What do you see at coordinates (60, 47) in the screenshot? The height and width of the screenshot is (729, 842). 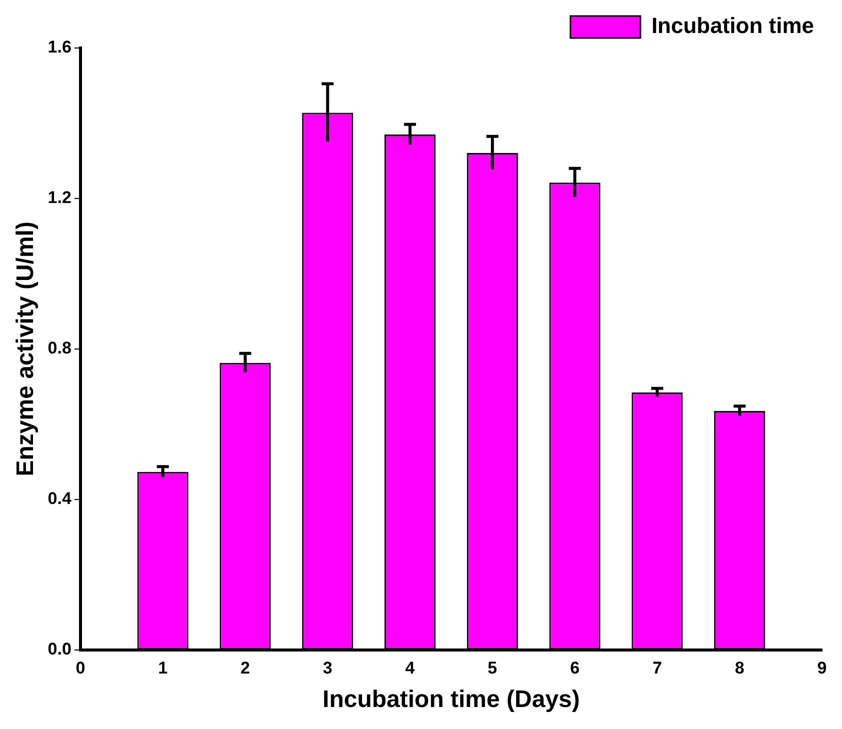 I see `y-tick-label: 1.6` at bounding box center [60, 47].